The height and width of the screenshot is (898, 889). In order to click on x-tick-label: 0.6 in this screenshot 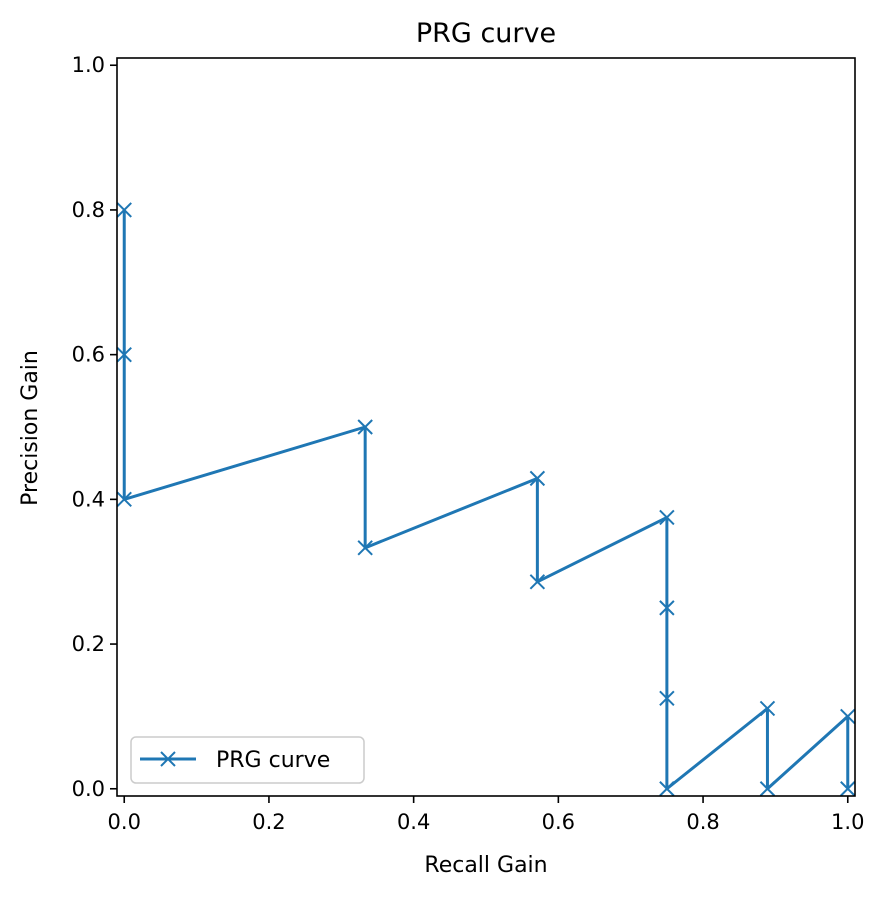, I will do `click(558, 822)`.